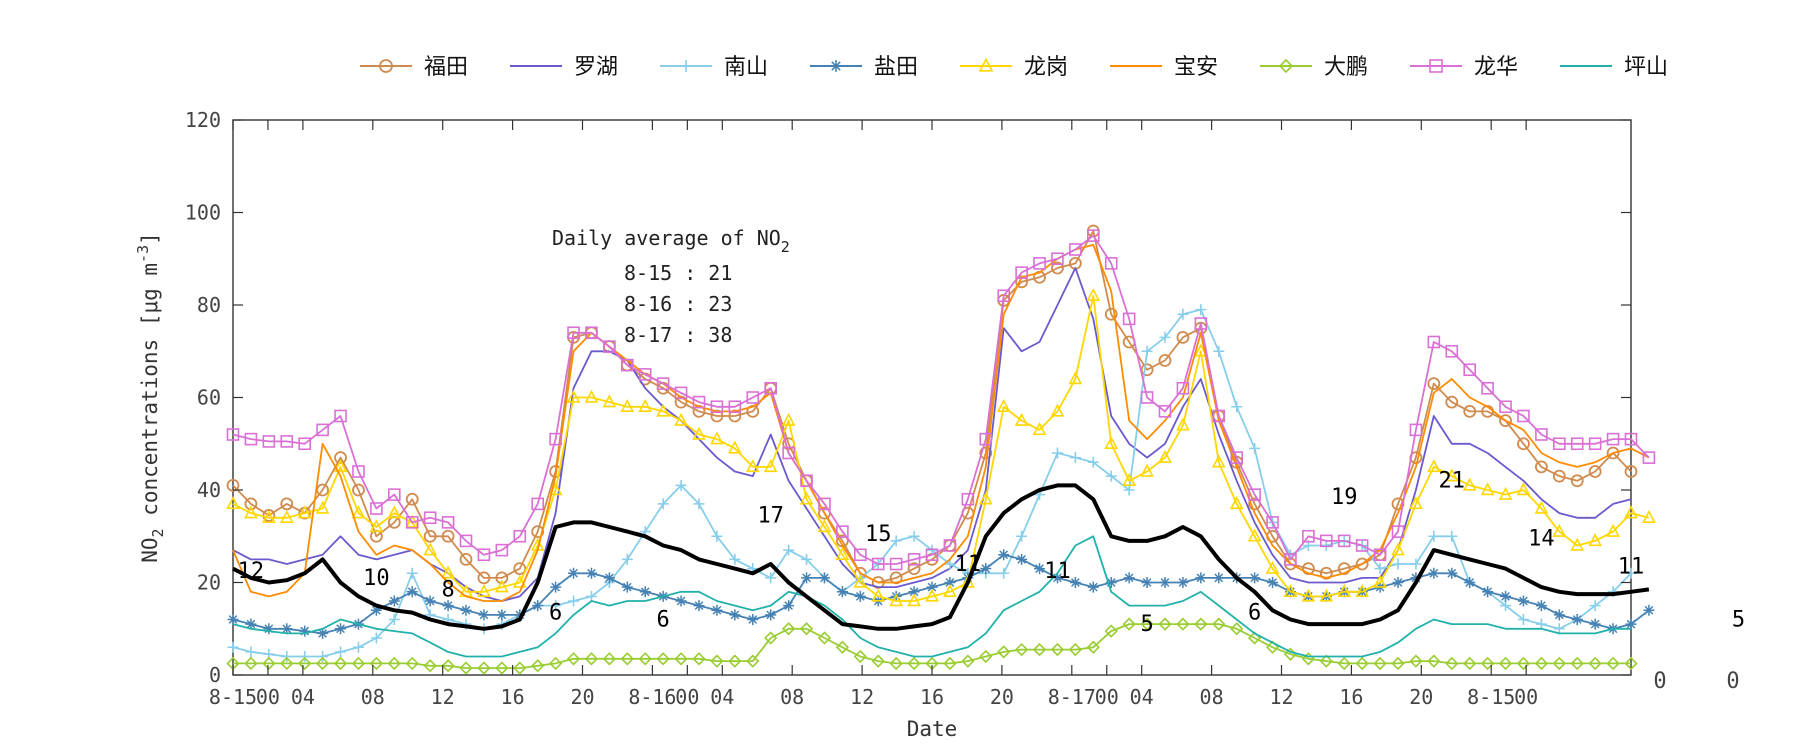 Image resolution: width=1800 pixels, height=754 pixels. I want to click on data-label: 15, so click(878, 534).